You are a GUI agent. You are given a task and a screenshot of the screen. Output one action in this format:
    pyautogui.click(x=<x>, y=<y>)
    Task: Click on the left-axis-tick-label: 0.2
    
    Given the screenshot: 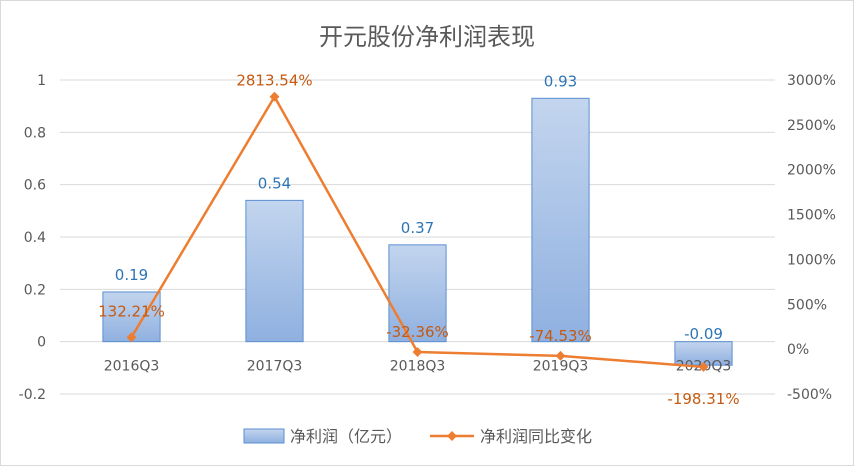 What is the action you would take?
    pyautogui.click(x=35, y=290)
    